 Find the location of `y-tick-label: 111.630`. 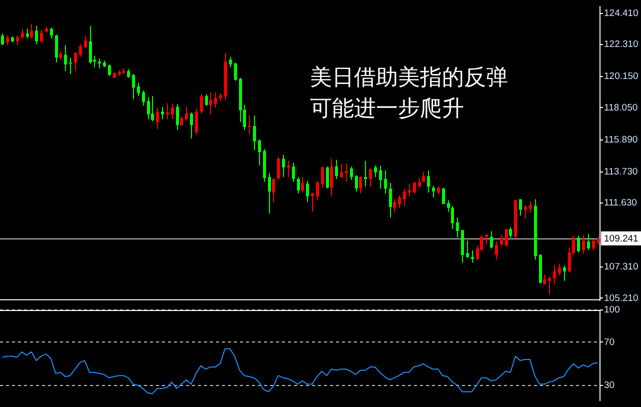

y-tick-label: 111.630 is located at coordinates (620, 203).